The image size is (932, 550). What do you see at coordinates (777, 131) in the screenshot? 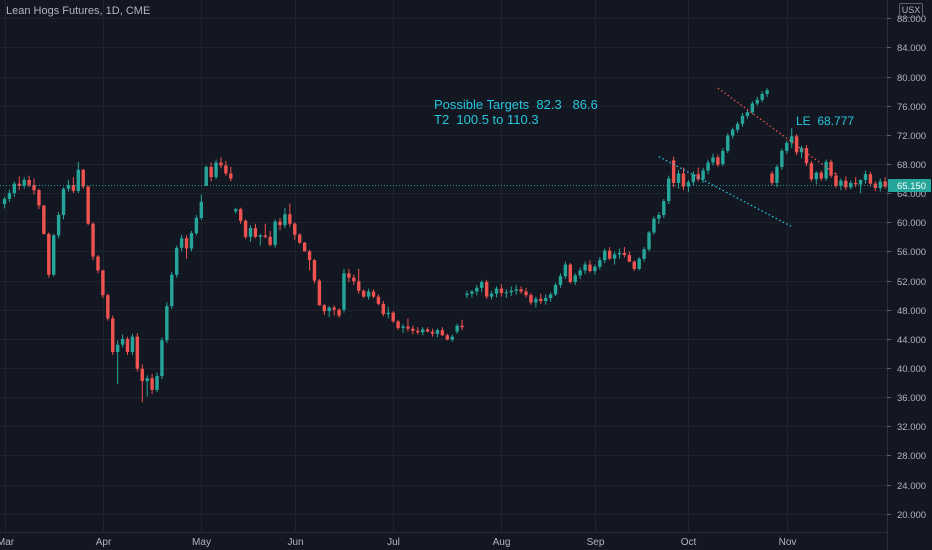
I see `resistance-trendline` at bounding box center [777, 131].